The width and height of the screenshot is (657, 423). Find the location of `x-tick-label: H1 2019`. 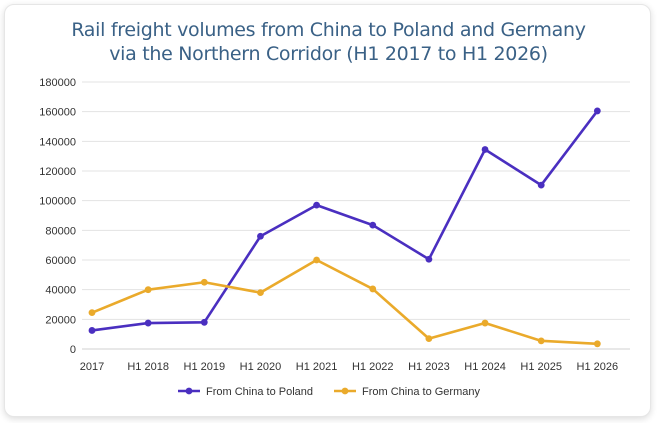

x-tick-label: H1 2019 is located at coordinates (205, 367).